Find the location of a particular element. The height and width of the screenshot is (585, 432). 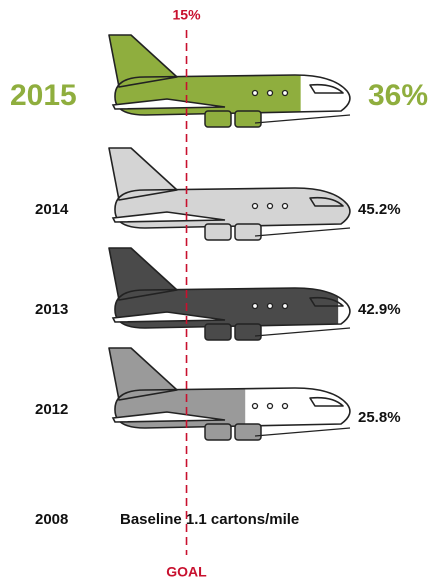

value-label: 42.9% is located at coordinates (379, 309).